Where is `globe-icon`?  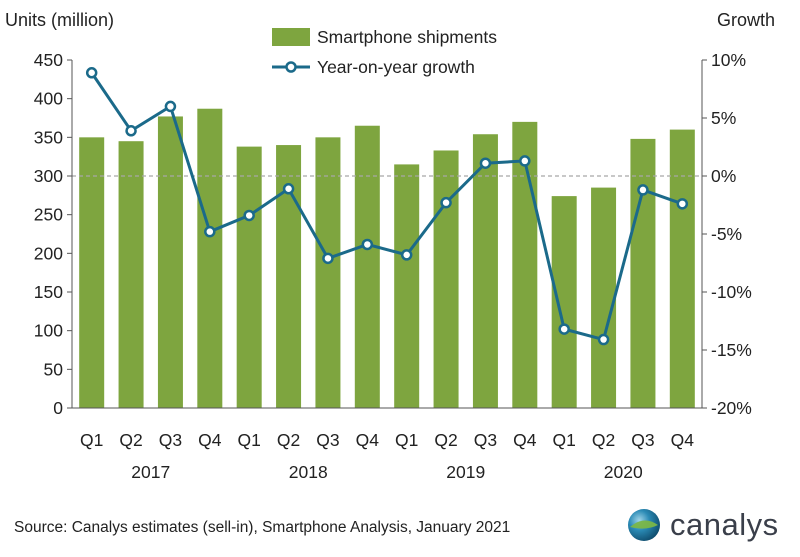 globe-icon is located at coordinates (644, 525).